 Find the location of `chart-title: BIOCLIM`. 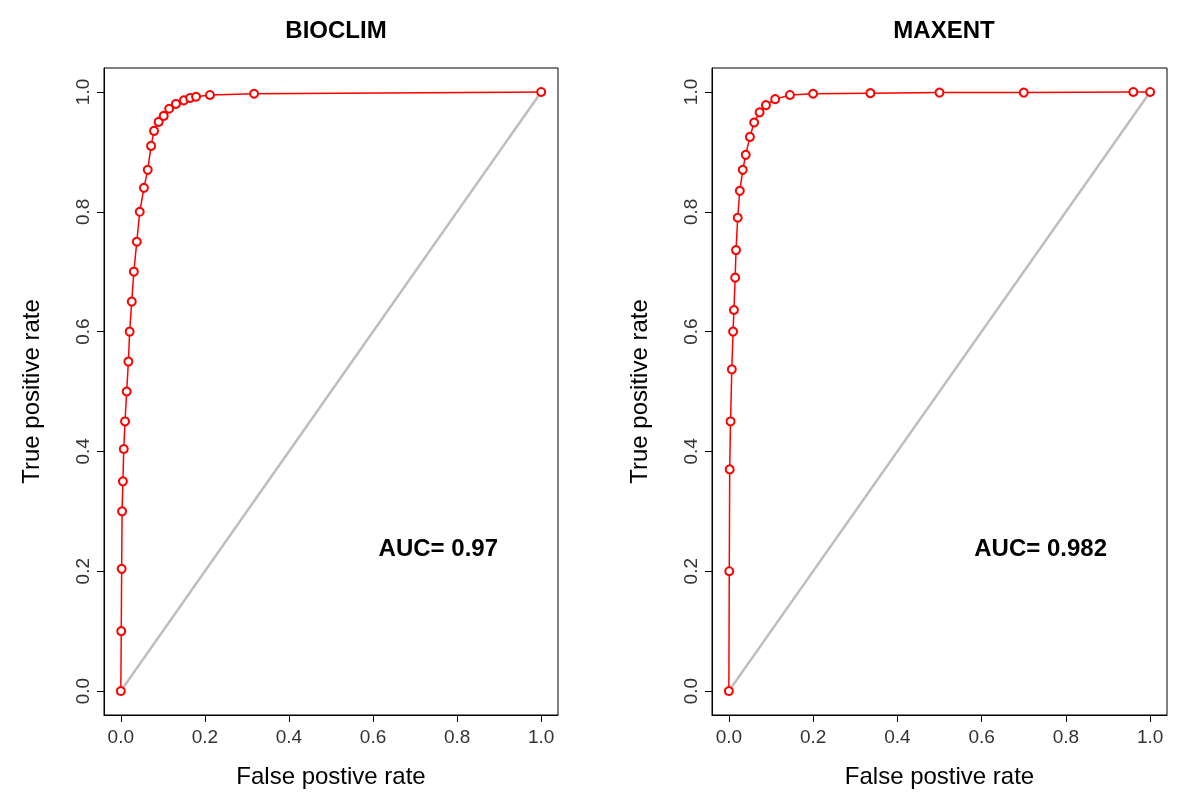

chart-title: BIOCLIM is located at coordinates (336, 29).